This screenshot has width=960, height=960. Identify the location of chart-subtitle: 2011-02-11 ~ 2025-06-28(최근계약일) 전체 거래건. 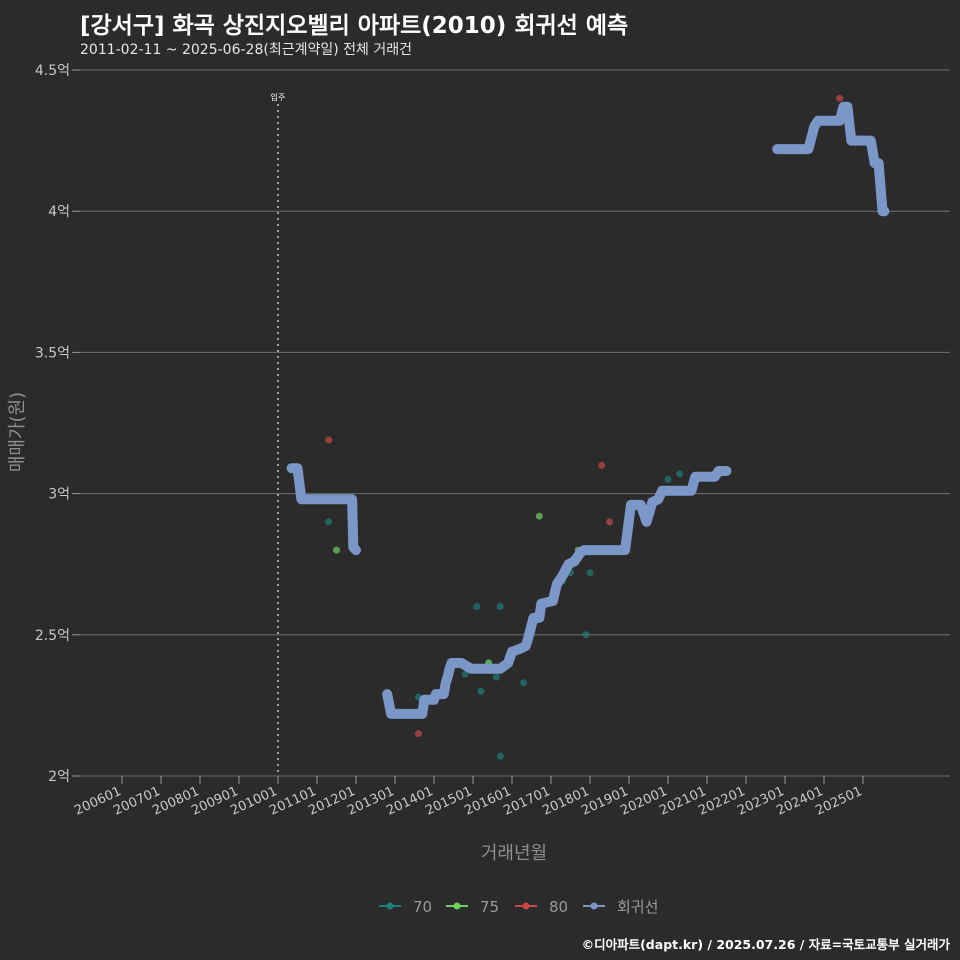
(246, 50).